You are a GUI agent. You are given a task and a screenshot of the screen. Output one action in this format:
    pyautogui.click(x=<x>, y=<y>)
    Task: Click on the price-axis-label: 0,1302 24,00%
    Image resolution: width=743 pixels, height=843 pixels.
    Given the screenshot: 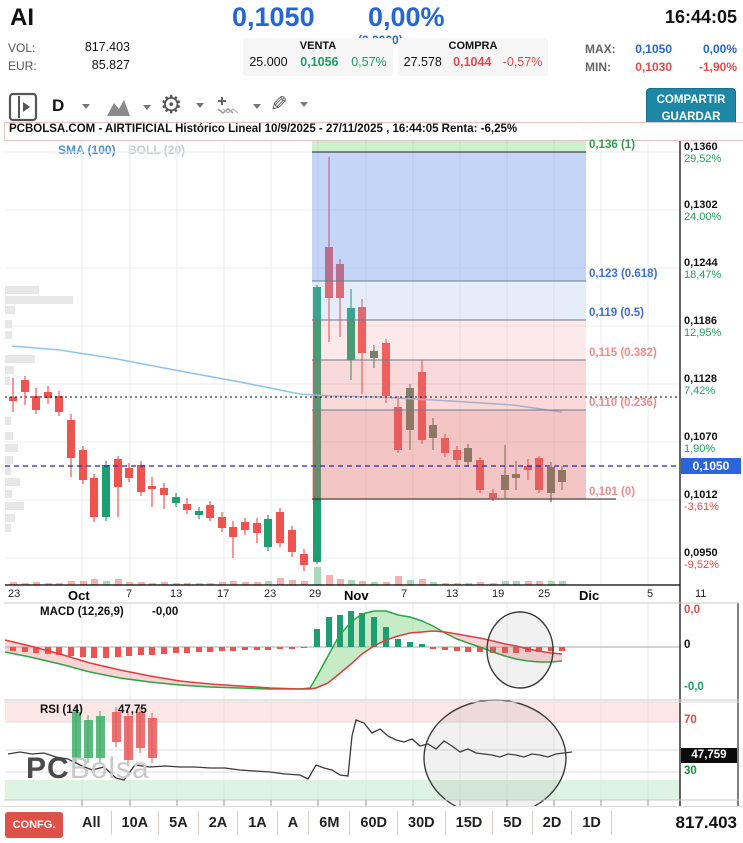 What is the action you would take?
    pyautogui.click(x=703, y=211)
    